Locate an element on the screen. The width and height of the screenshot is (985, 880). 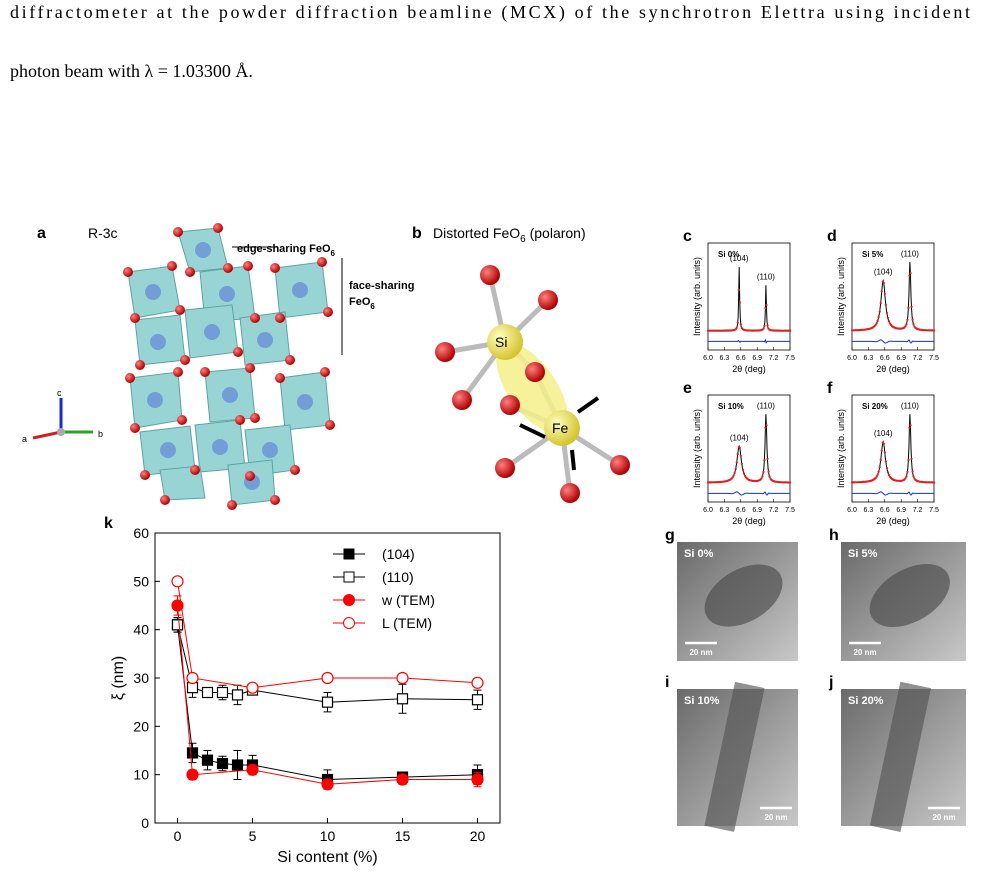
y-tick-label: 40 is located at coordinates (141, 630).